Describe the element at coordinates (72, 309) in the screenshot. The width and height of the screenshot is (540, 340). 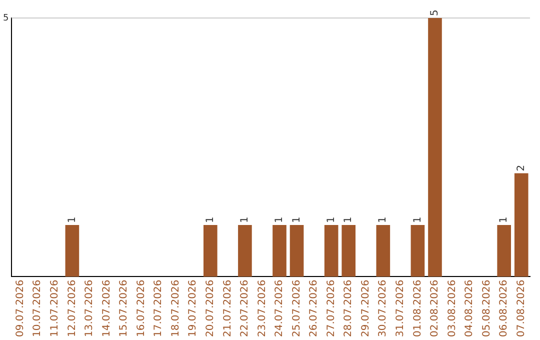
I see `x-tick-label: 12.07.2026` at that location.